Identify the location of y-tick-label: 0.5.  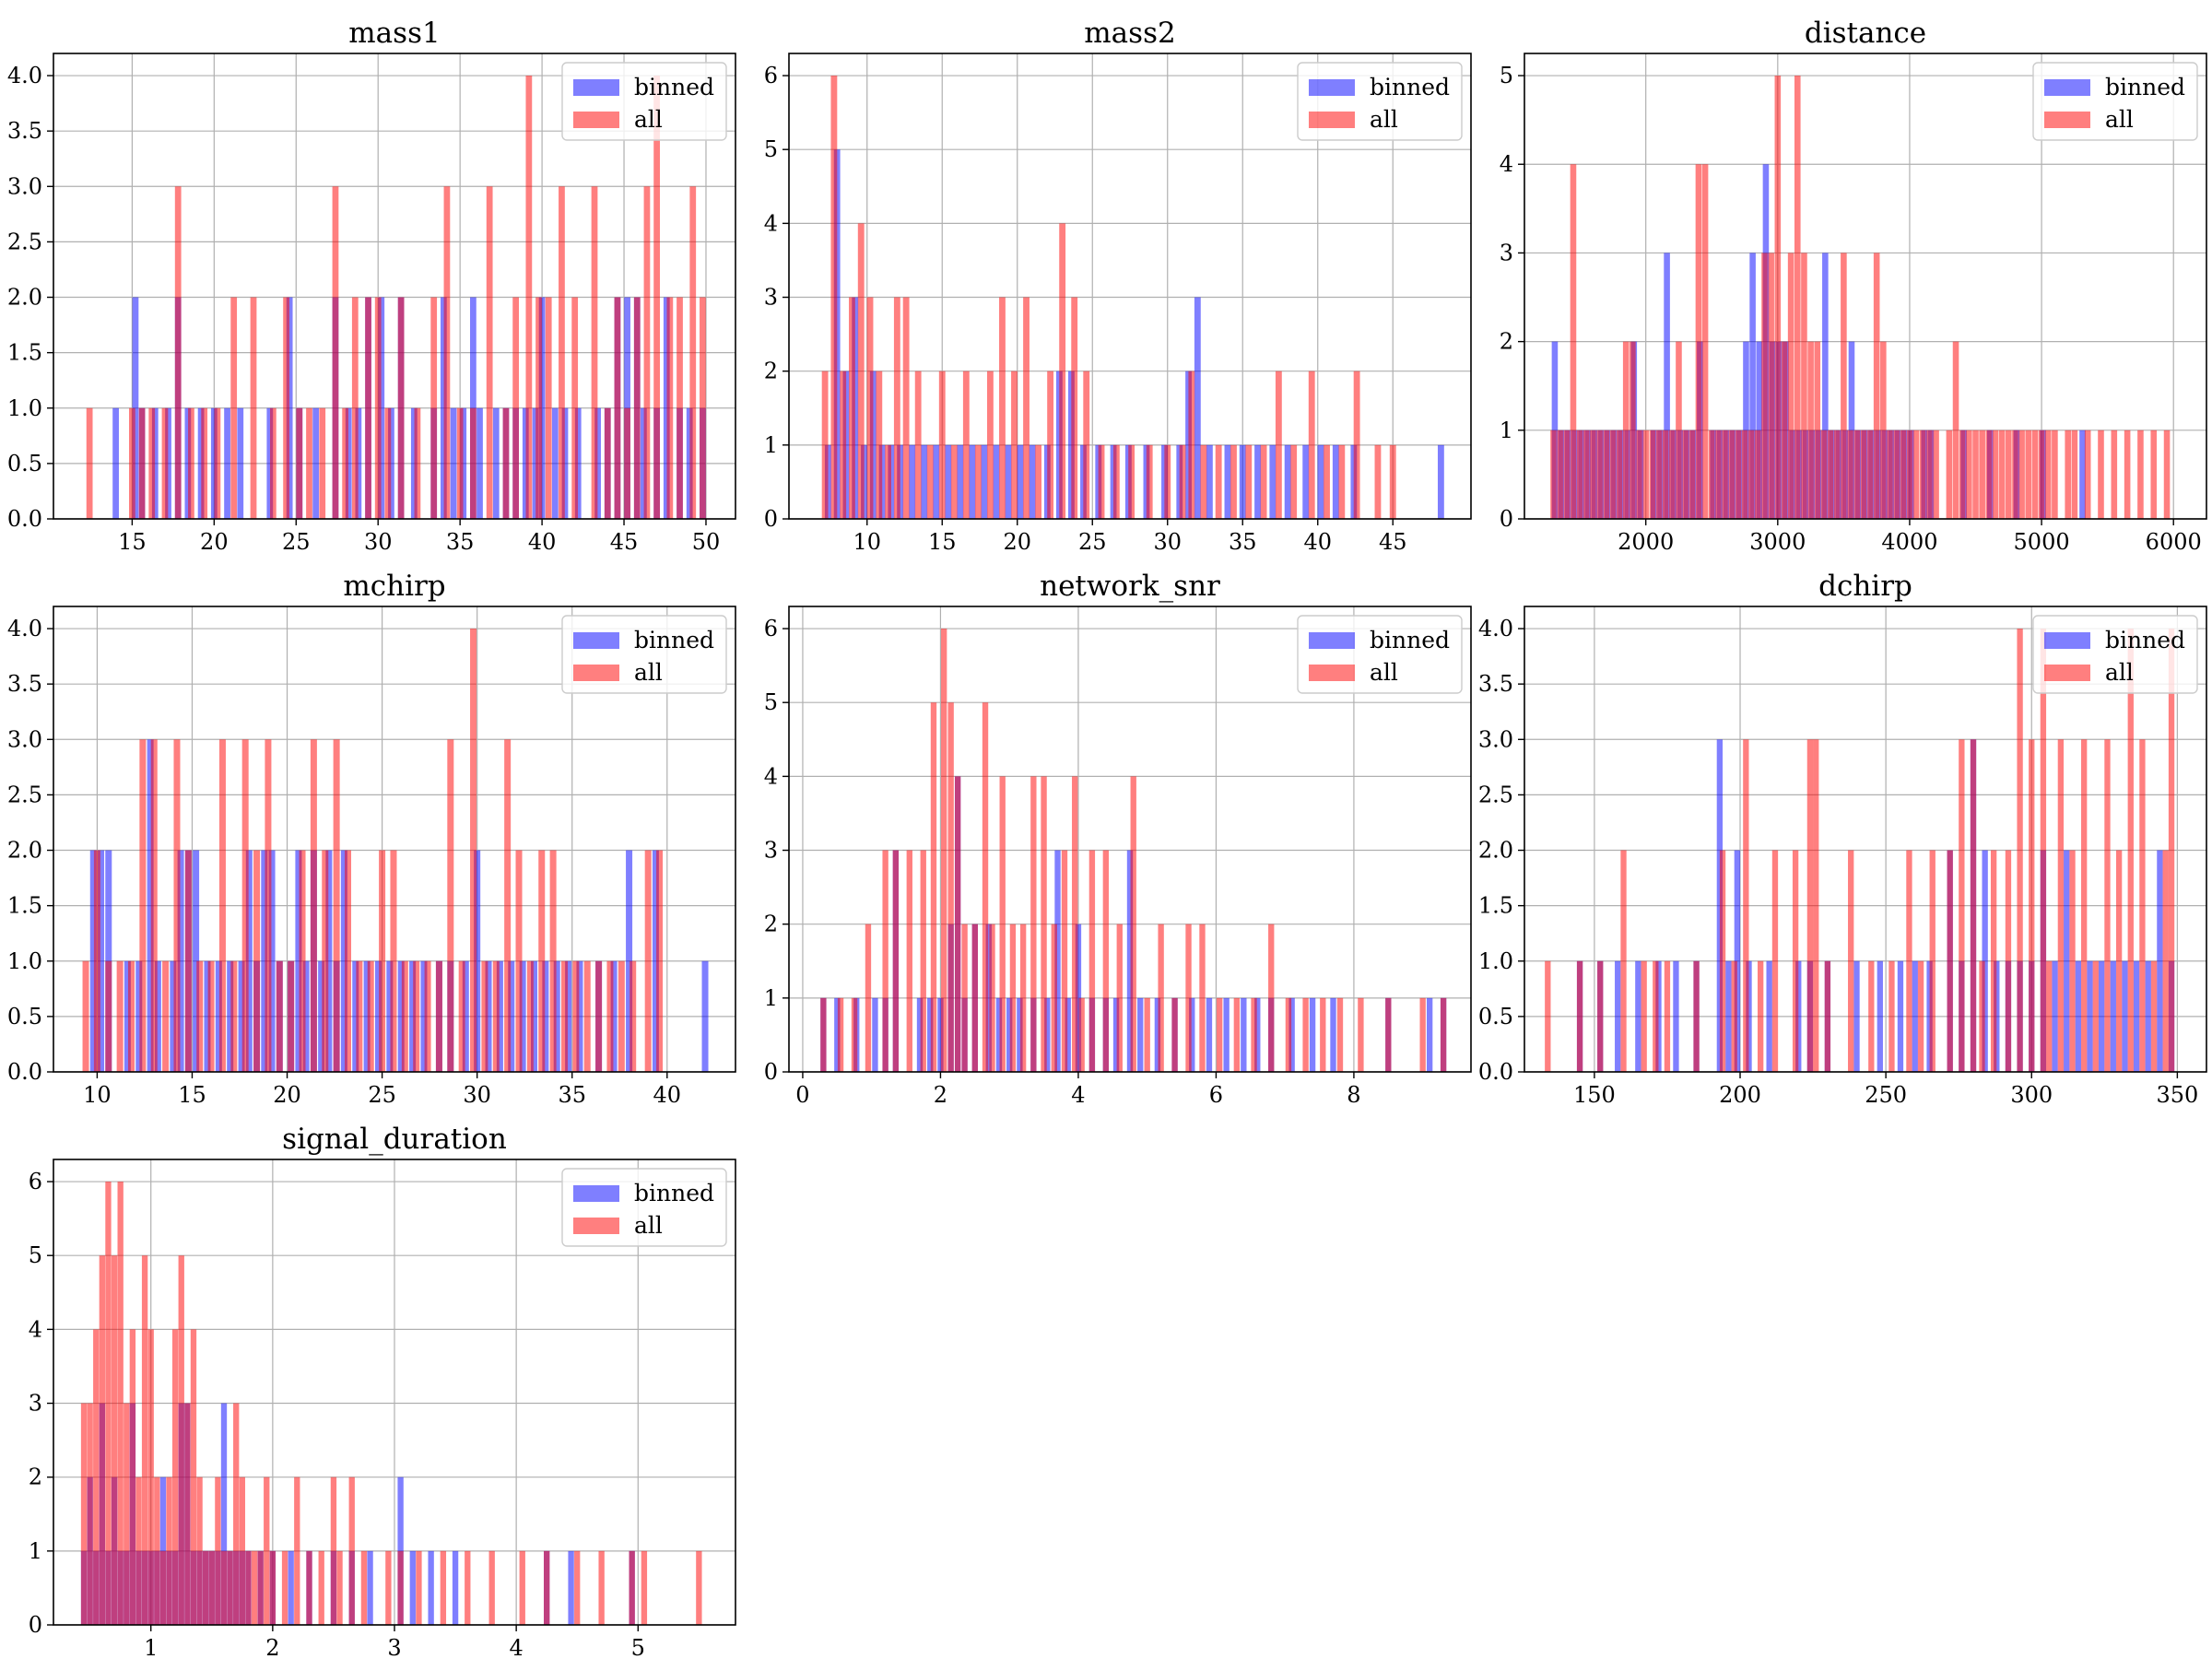
(24, 464).